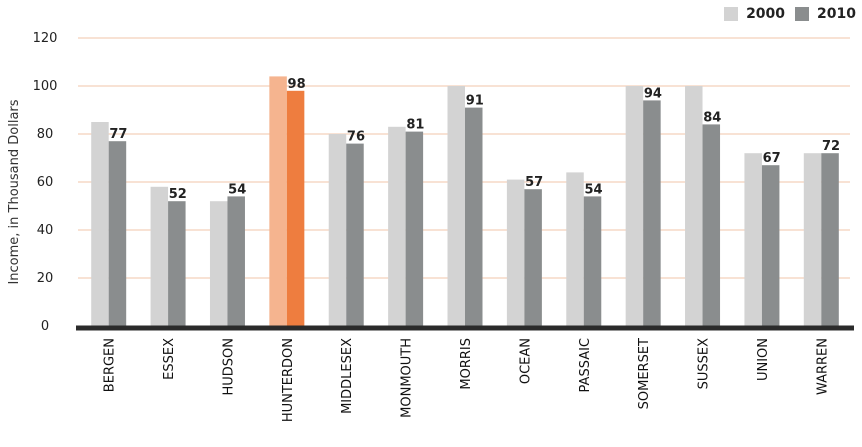  What do you see at coordinates (397, 226) in the screenshot?
I see `bar-2000-monmouth` at bounding box center [397, 226].